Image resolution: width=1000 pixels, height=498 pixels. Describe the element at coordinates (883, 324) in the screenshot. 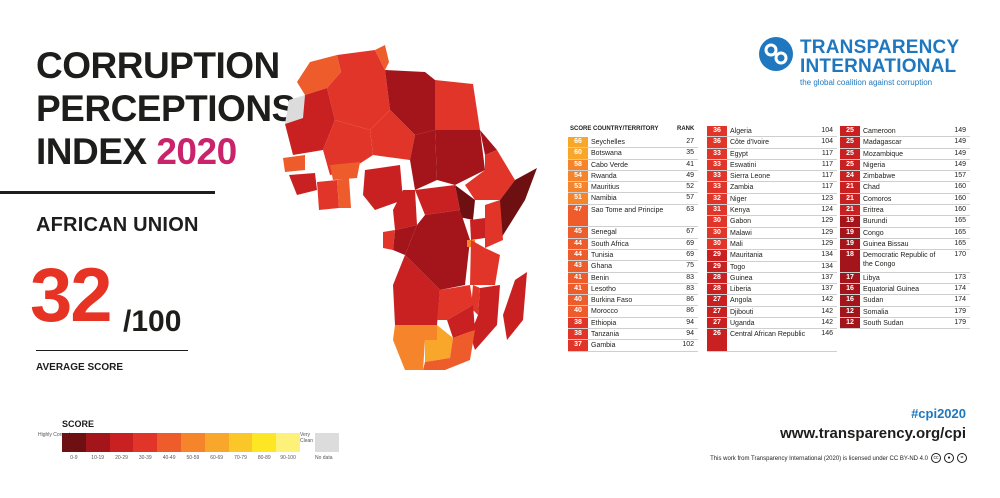

I see `row-country: South Sudan` at that location.